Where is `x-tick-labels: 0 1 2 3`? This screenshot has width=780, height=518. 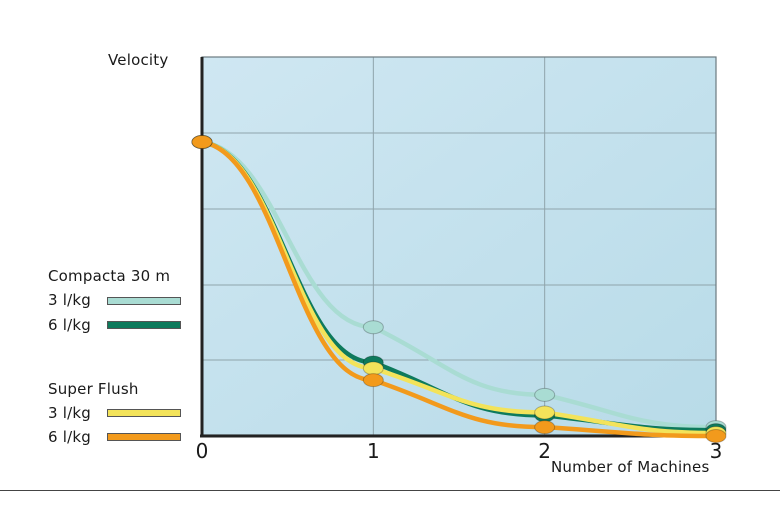
x-tick-labels: 0 1 2 3 is located at coordinates (459, 451).